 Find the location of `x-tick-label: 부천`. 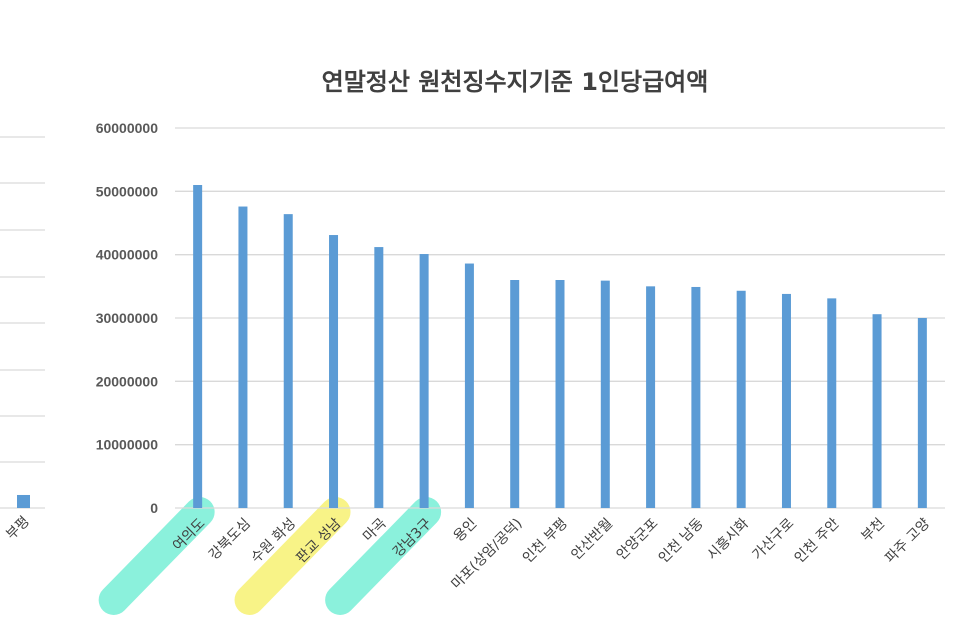

x-tick-label: 부천 is located at coordinates (873, 531).